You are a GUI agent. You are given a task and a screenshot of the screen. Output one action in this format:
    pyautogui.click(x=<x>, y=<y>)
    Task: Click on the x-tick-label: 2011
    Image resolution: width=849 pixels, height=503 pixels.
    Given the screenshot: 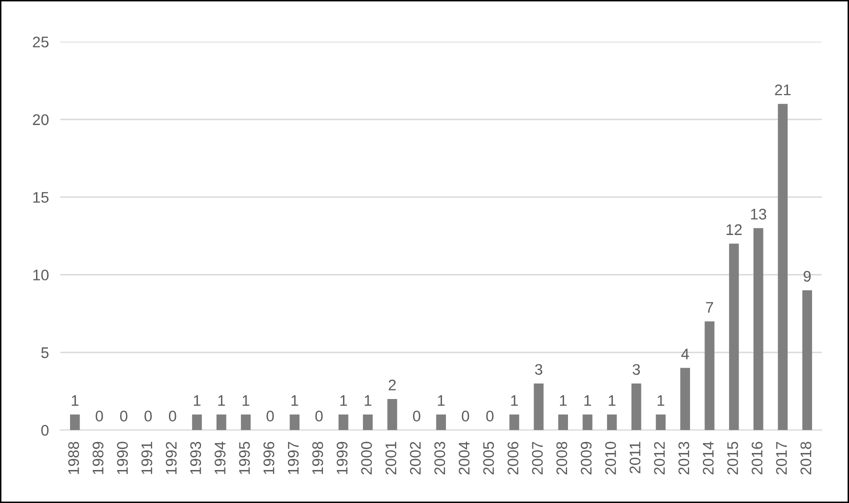 What is the action you would take?
    pyautogui.click(x=635, y=458)
    